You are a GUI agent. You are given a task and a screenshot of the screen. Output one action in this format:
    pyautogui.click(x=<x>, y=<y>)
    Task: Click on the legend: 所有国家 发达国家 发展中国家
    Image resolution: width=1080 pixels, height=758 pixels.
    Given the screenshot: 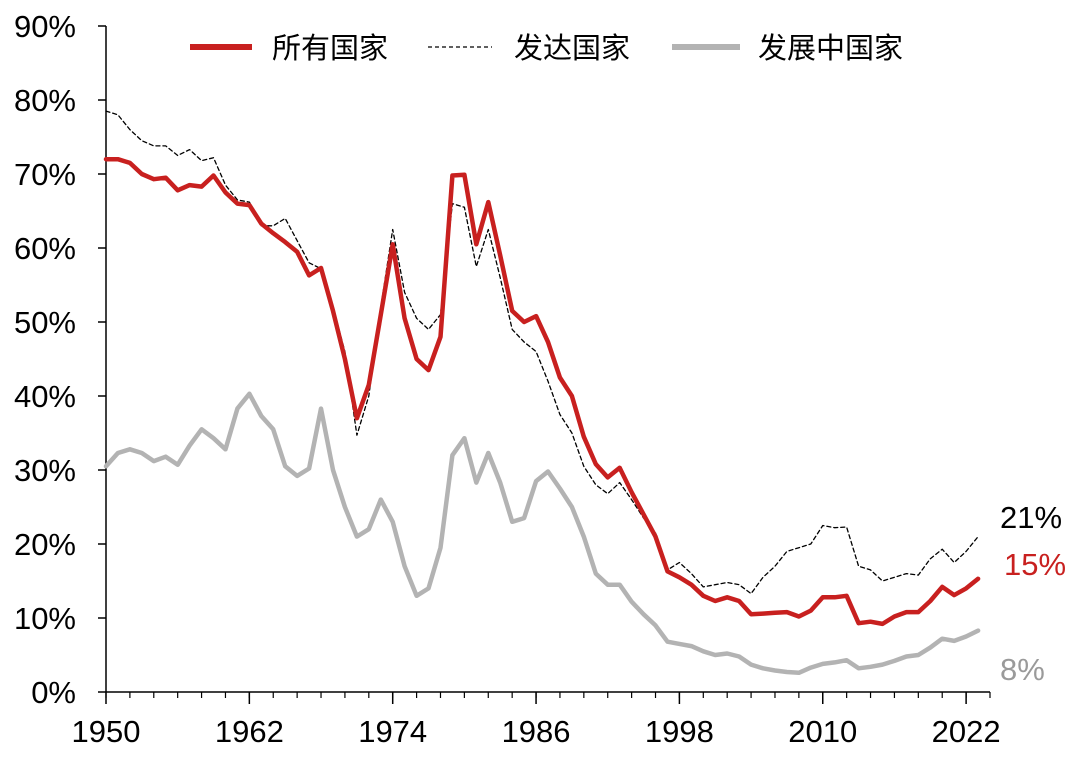 What is the action you would take?
    pyautogui.click(x=546, y=48)
    